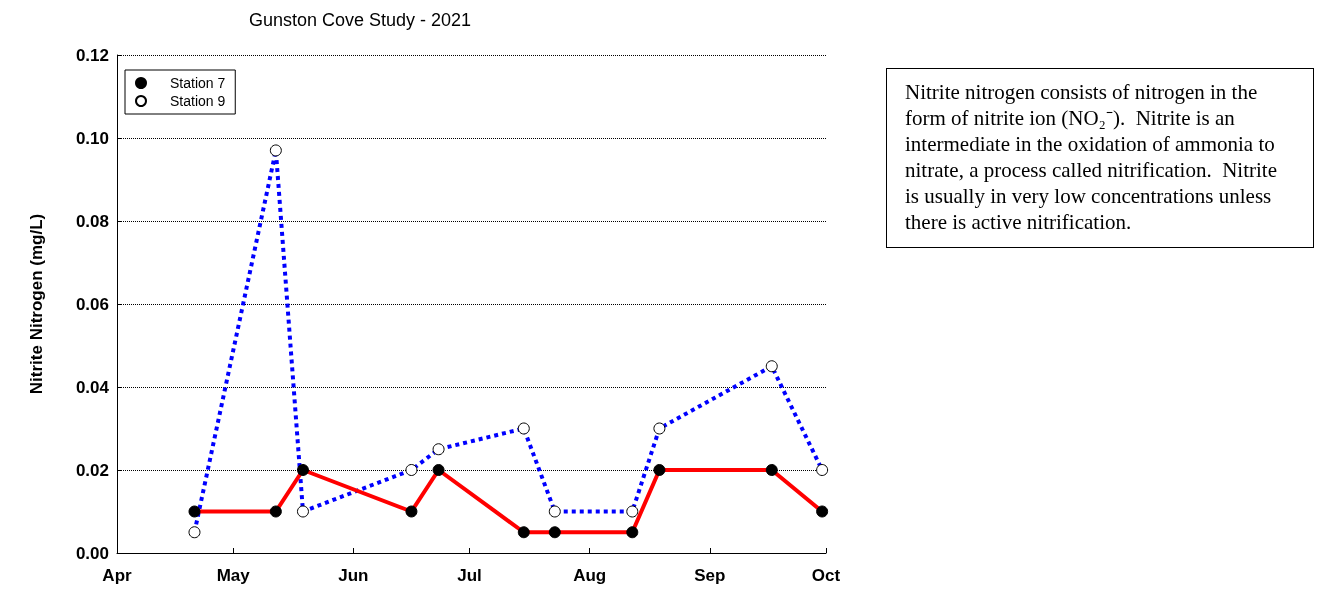  What do you see at coordinates (92, 221) in the screenshot?
I see `y-tick-label: 0.08` at bounding box center [92, 221].